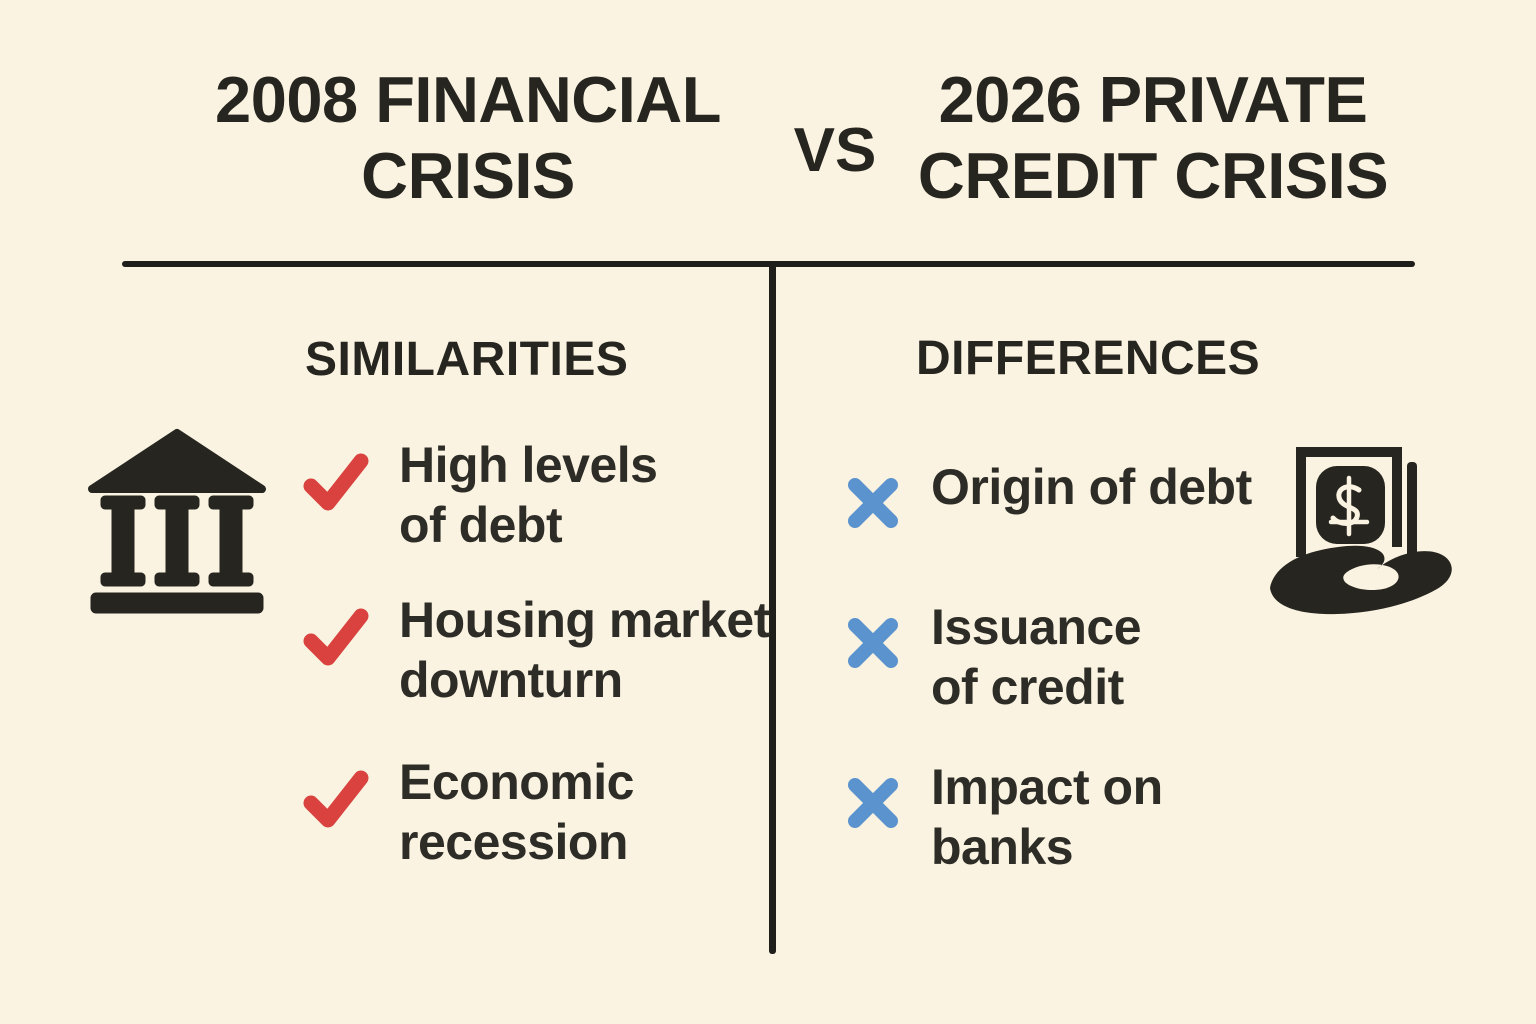  I want to click on list-item: Impact on banks, so click(1004, 817).